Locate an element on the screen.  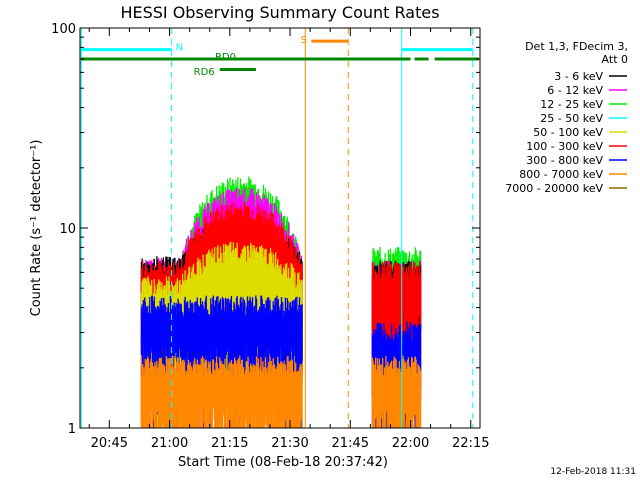
flag-label-rd0: RD0 is located at coordinates (225, 57).